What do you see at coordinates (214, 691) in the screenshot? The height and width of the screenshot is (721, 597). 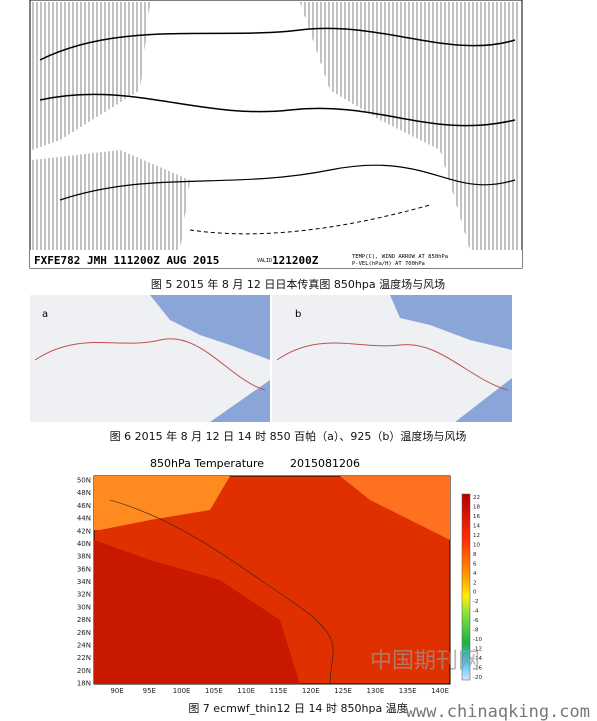 I see `lon-label: 105E` at bounding box center [214, 691].